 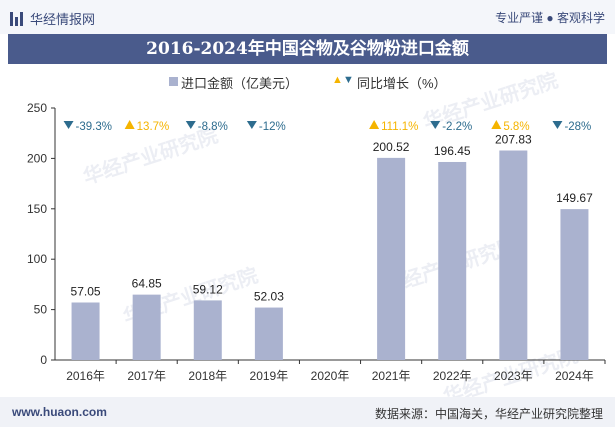 I want to click on growth-label: -28%, so click(x=577, y=127).